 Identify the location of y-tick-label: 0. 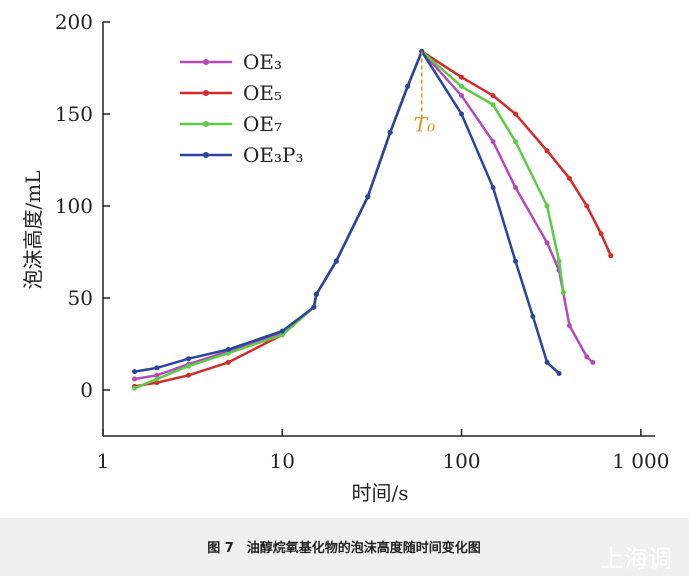
(86, 390).